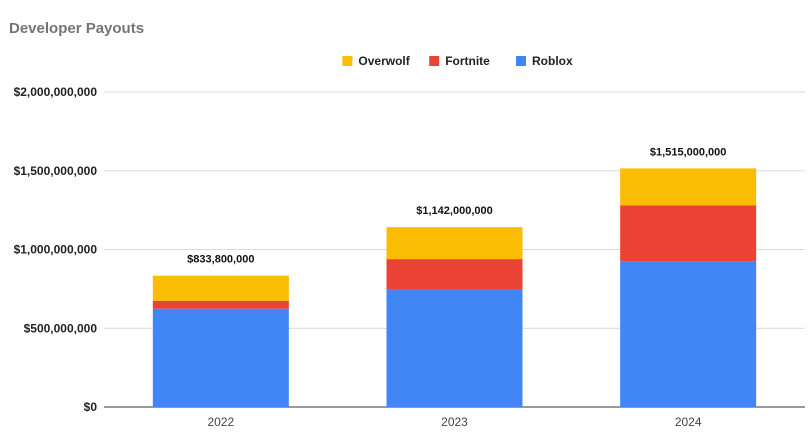 This screenshot has height=448, width=812. Describe the element at coordinates (454, 274) in the screenshot. I see `bar-fortnite-2023` at that location.